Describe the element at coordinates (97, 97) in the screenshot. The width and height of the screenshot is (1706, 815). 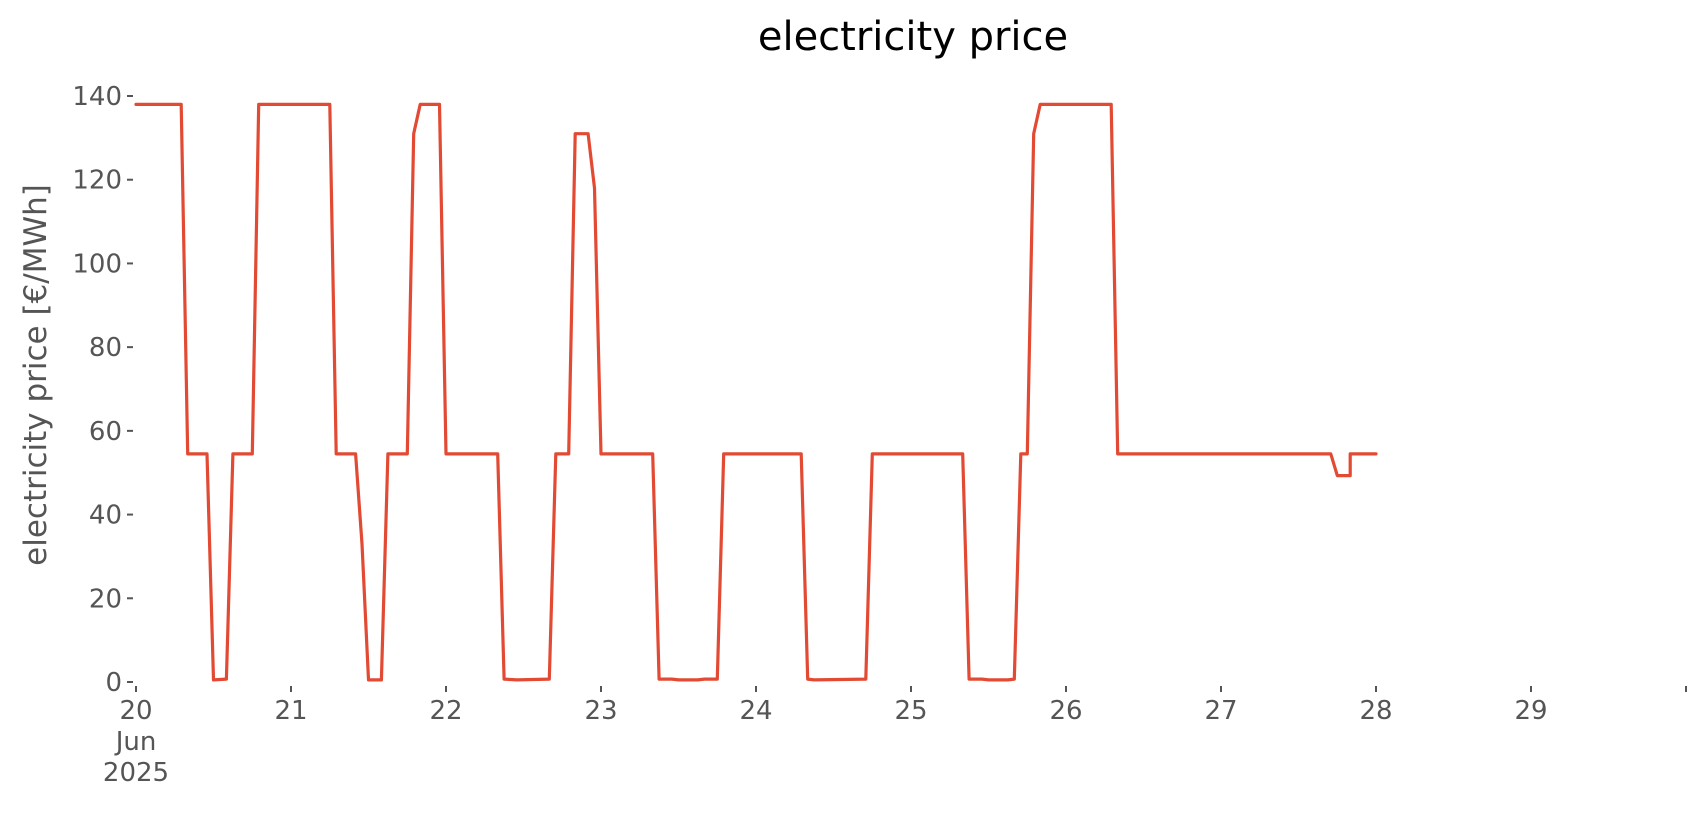
I see `y-tick-label: 140` at that location.